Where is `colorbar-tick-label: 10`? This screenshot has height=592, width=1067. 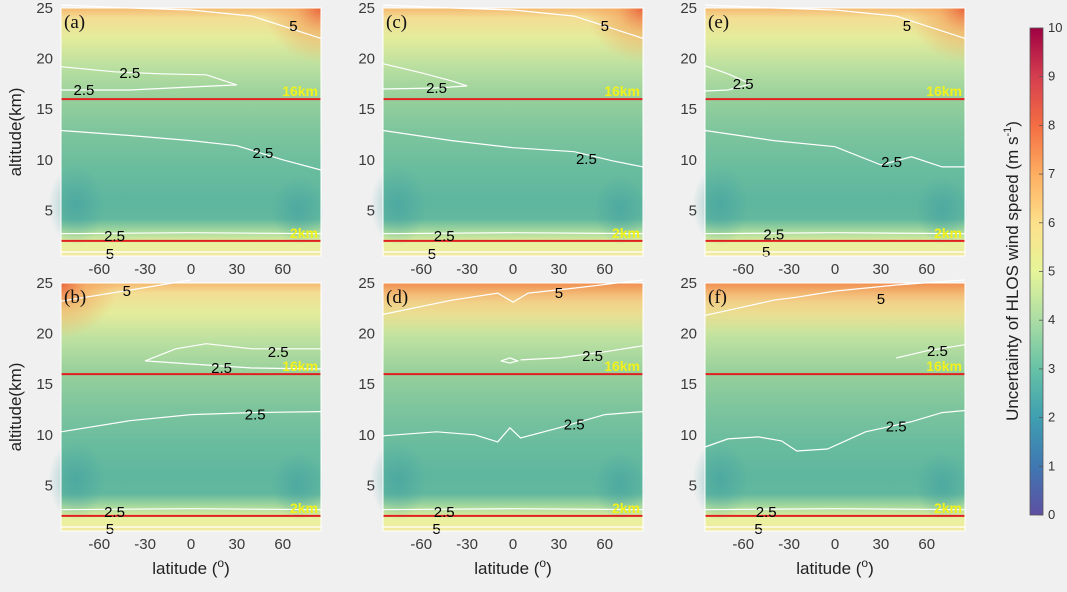 colorbar-tick-label: 10 is located at coordinates (1055, 27).